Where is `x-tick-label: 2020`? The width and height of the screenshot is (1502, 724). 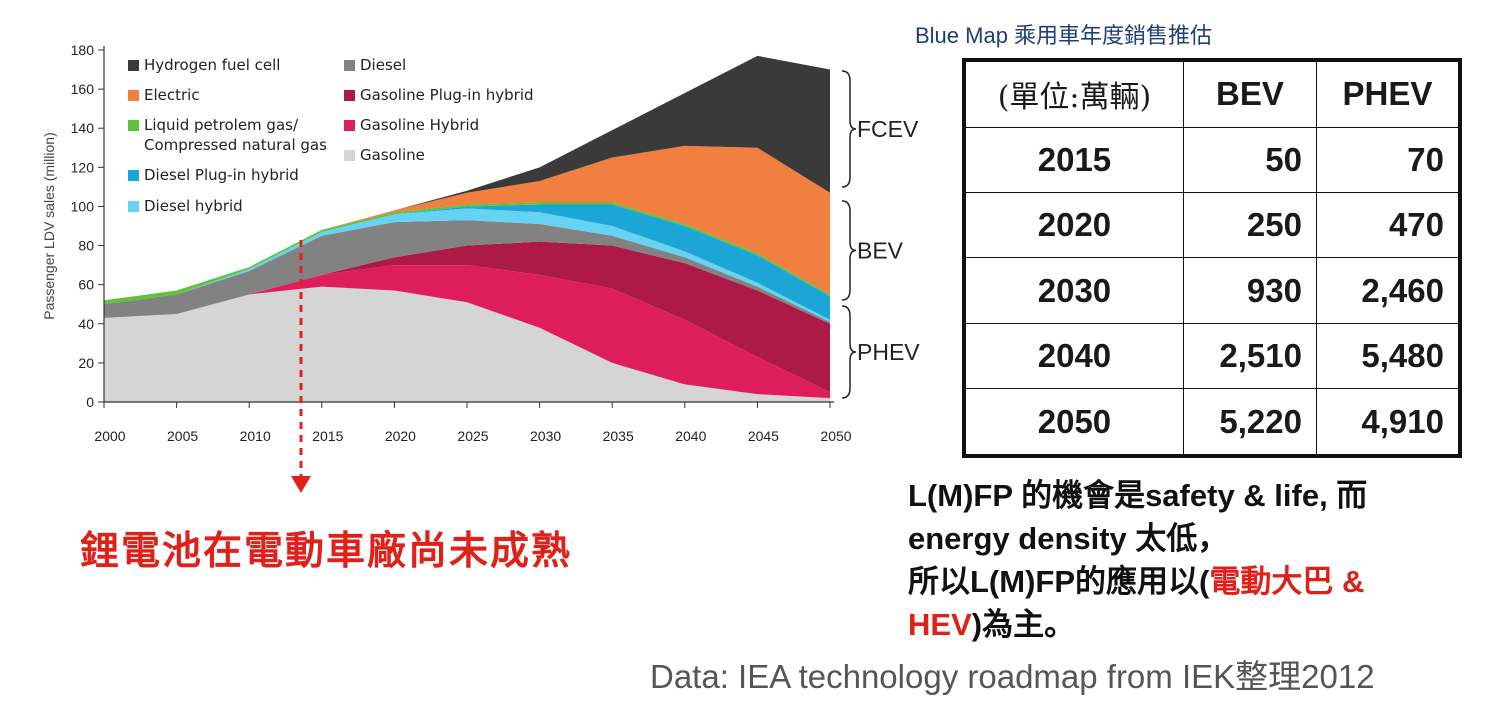
x-tick-label: 2020 is located at coordinates (400, 436).